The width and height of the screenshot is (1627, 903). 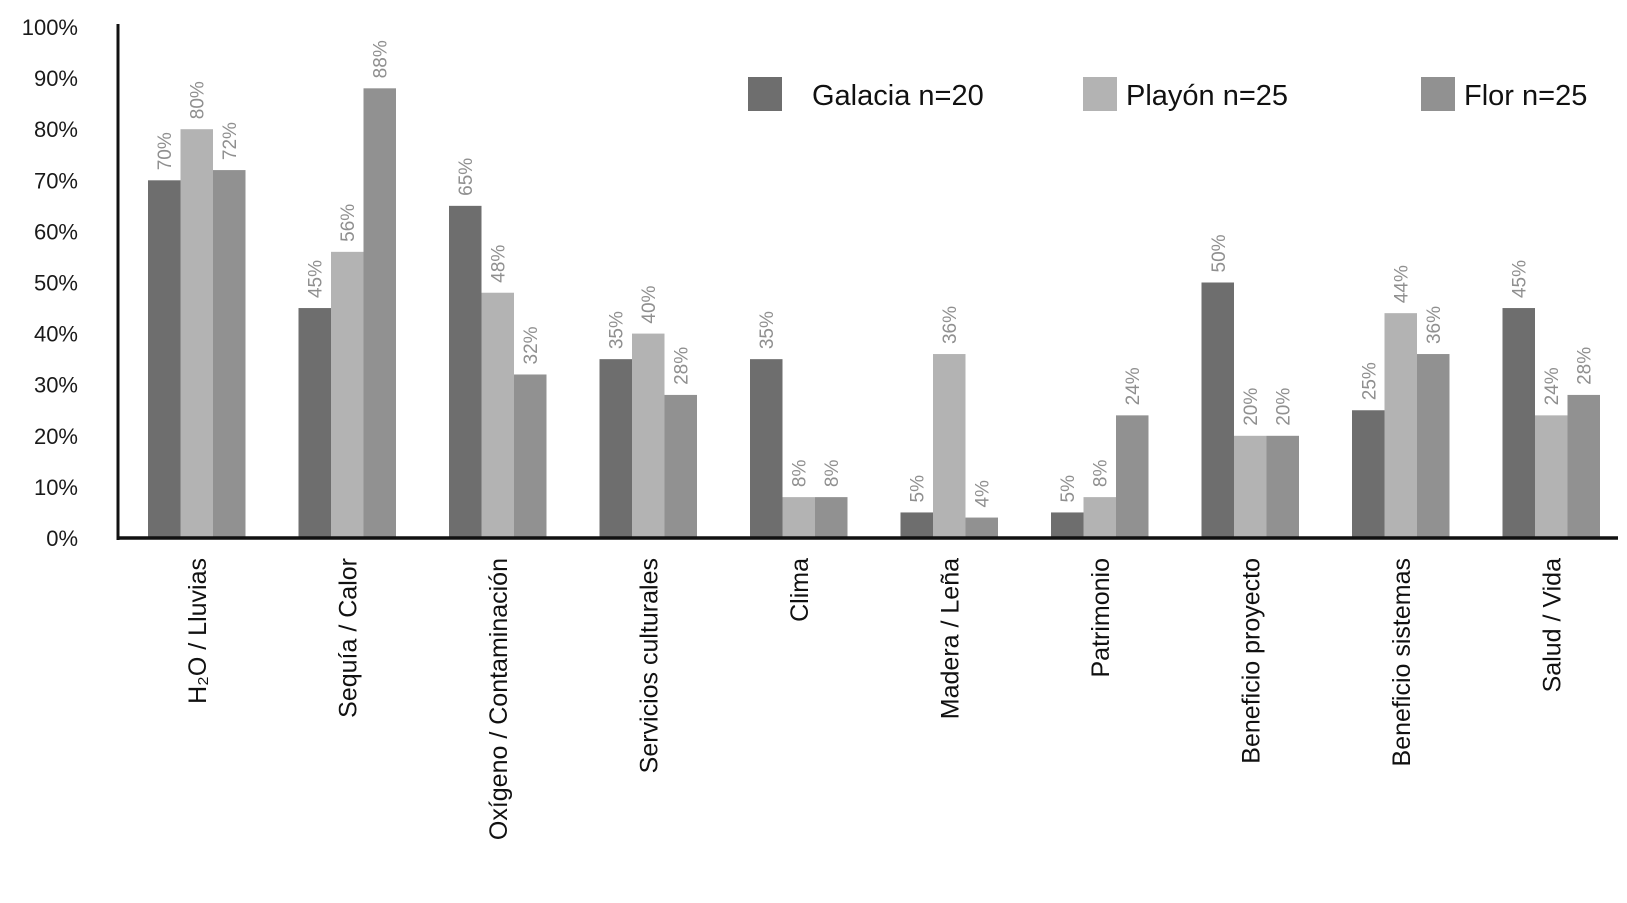 I want to click on x-tick-label: Clima, so click(x=800, y=590).